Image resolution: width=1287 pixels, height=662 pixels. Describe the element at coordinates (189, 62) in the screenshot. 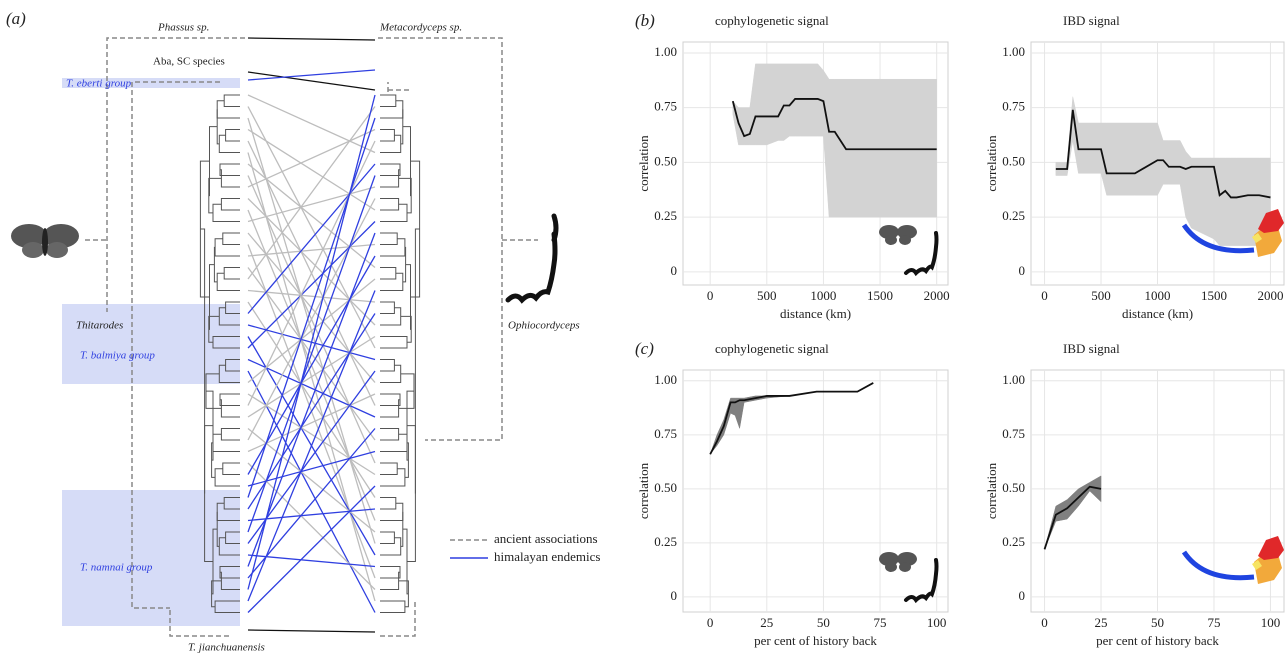

I see `aba-label: Aba, SC species` at that location.